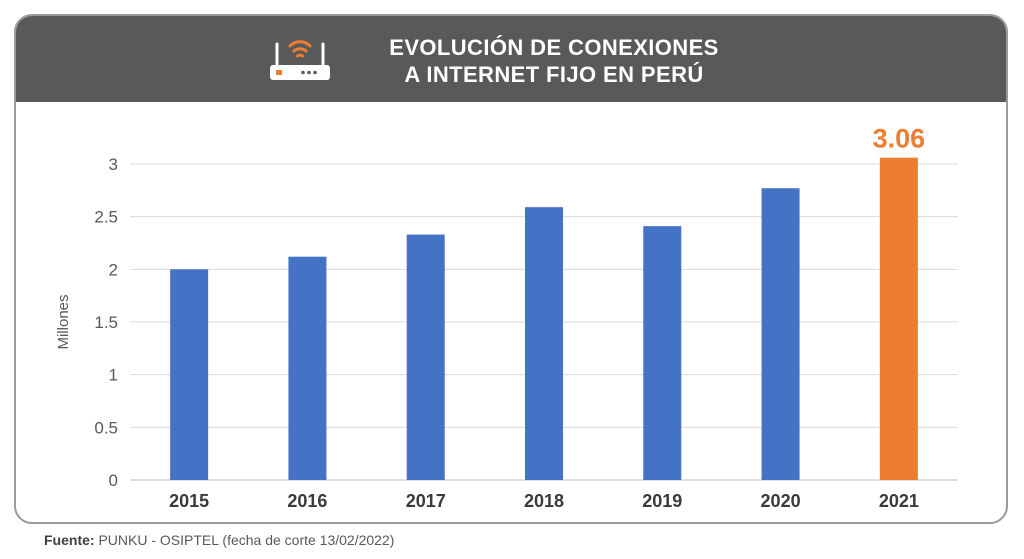  What do you see at coordinates (106, 427) in the screenshot?
I see `y-tick-label: 0.5` at bounding box center [106, 427].